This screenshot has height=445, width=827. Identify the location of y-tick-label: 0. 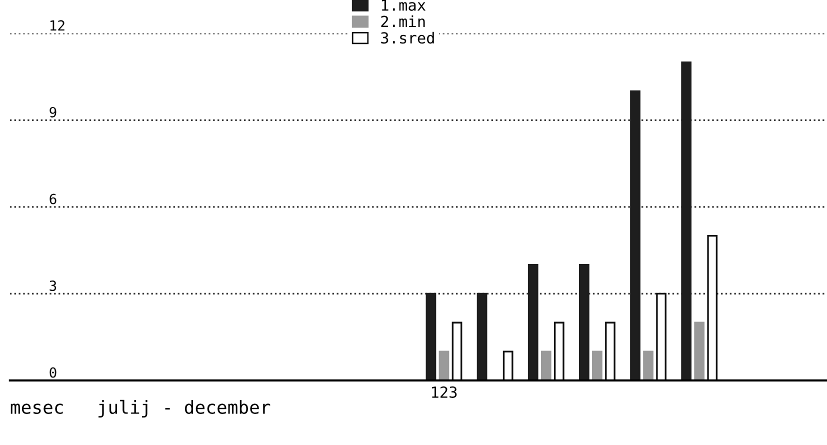
(53, 372).